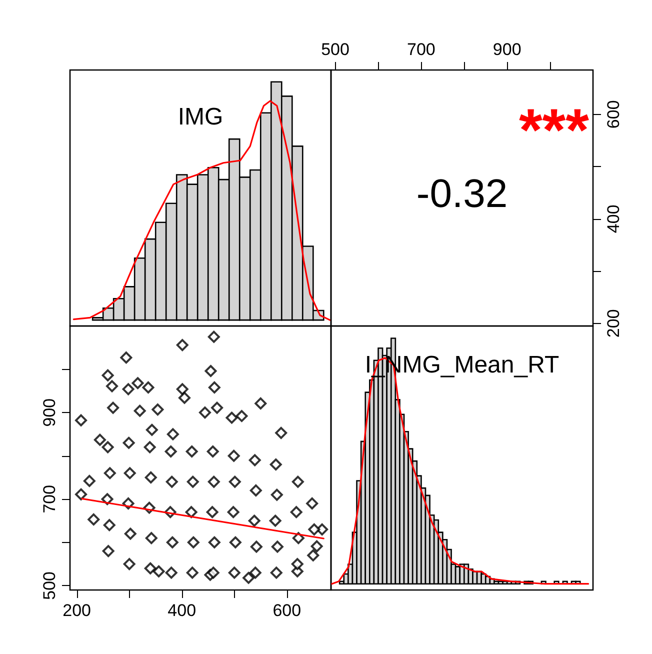 Image resolution: width=652 pixels, height=654 pixels. What do you see at coordinates (507, 49) in the screenshot?
I see `x-tick-label: 900` at bounding box center [507, 49].